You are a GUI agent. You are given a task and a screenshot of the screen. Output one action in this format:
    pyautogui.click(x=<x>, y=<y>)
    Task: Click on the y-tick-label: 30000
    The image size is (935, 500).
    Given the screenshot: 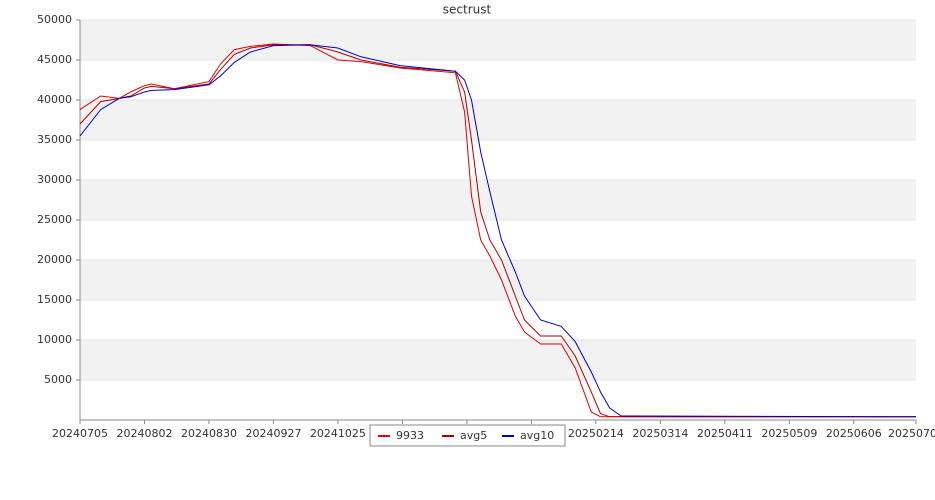 What is the action you would take?
    pyautogui.click(x=54, y=179)
    